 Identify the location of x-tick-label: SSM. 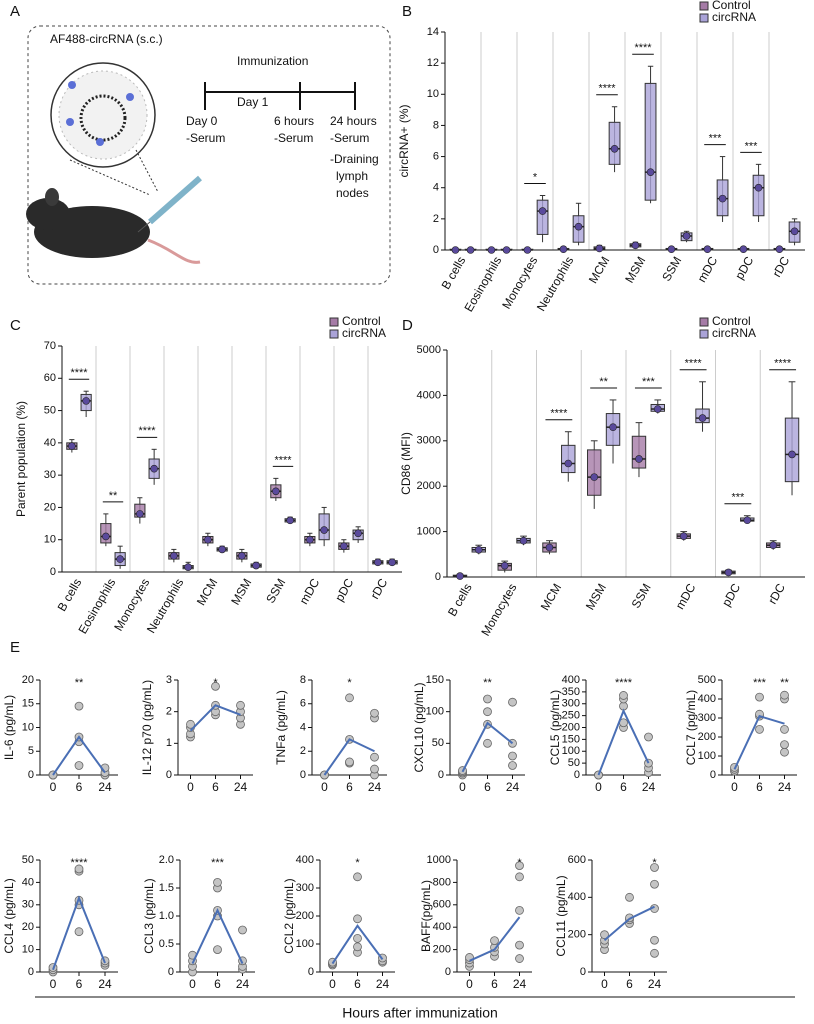
(671, 269).